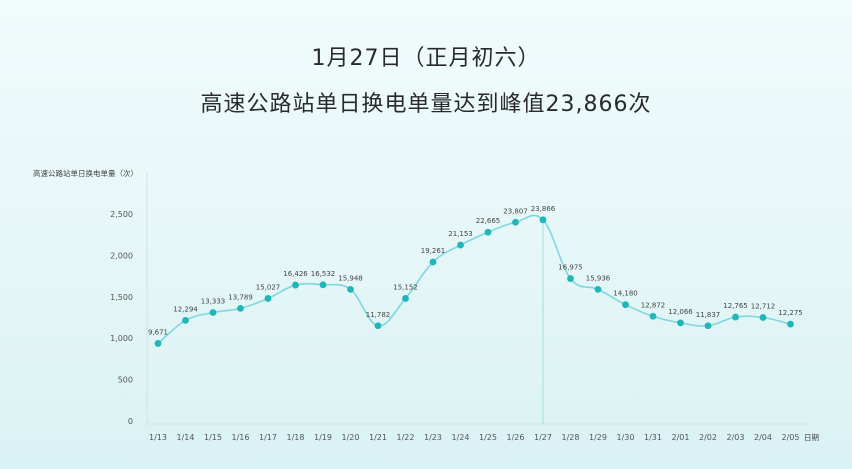 The width and height of the screenshot is (852, 469). I want to click on data-label: 12,066, so click(680, 312).